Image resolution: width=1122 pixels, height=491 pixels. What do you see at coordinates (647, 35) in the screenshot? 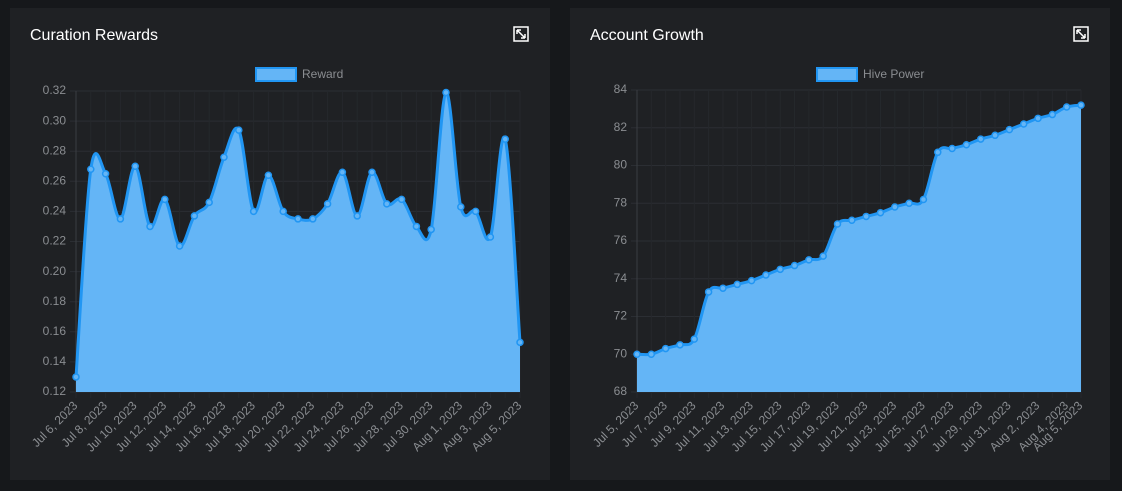
I see `panel-title: Account Growth` at bounding box center [647, 35].